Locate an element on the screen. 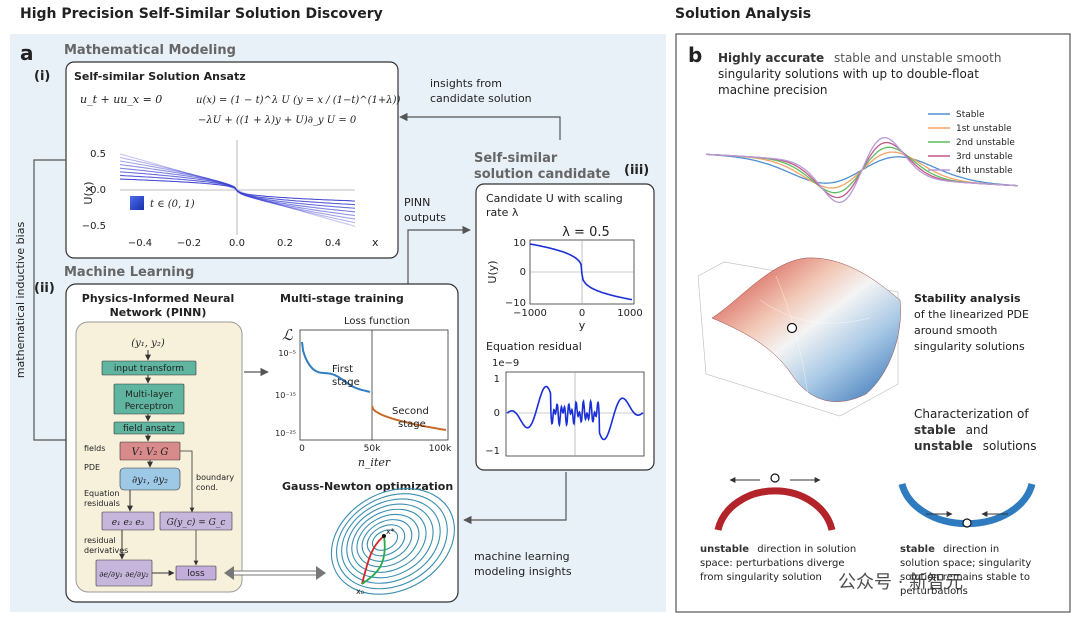  mlp-label-1: Multi-layer is located at coordinates (149, 395).